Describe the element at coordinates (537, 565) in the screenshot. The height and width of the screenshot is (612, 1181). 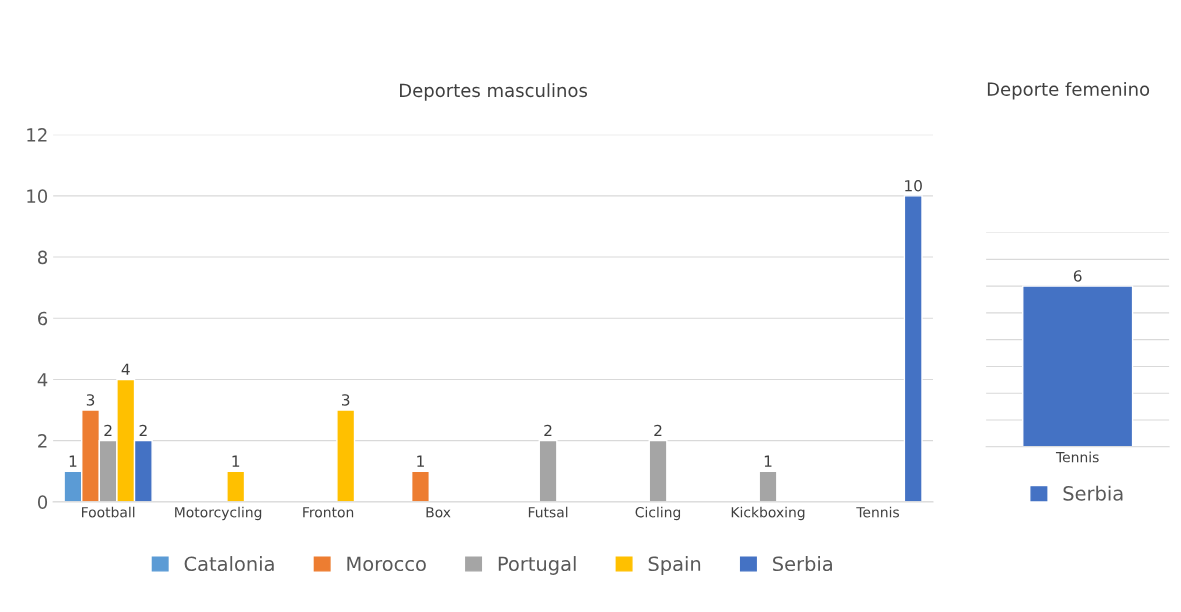
I see `legend-label: Portugal` at that location.